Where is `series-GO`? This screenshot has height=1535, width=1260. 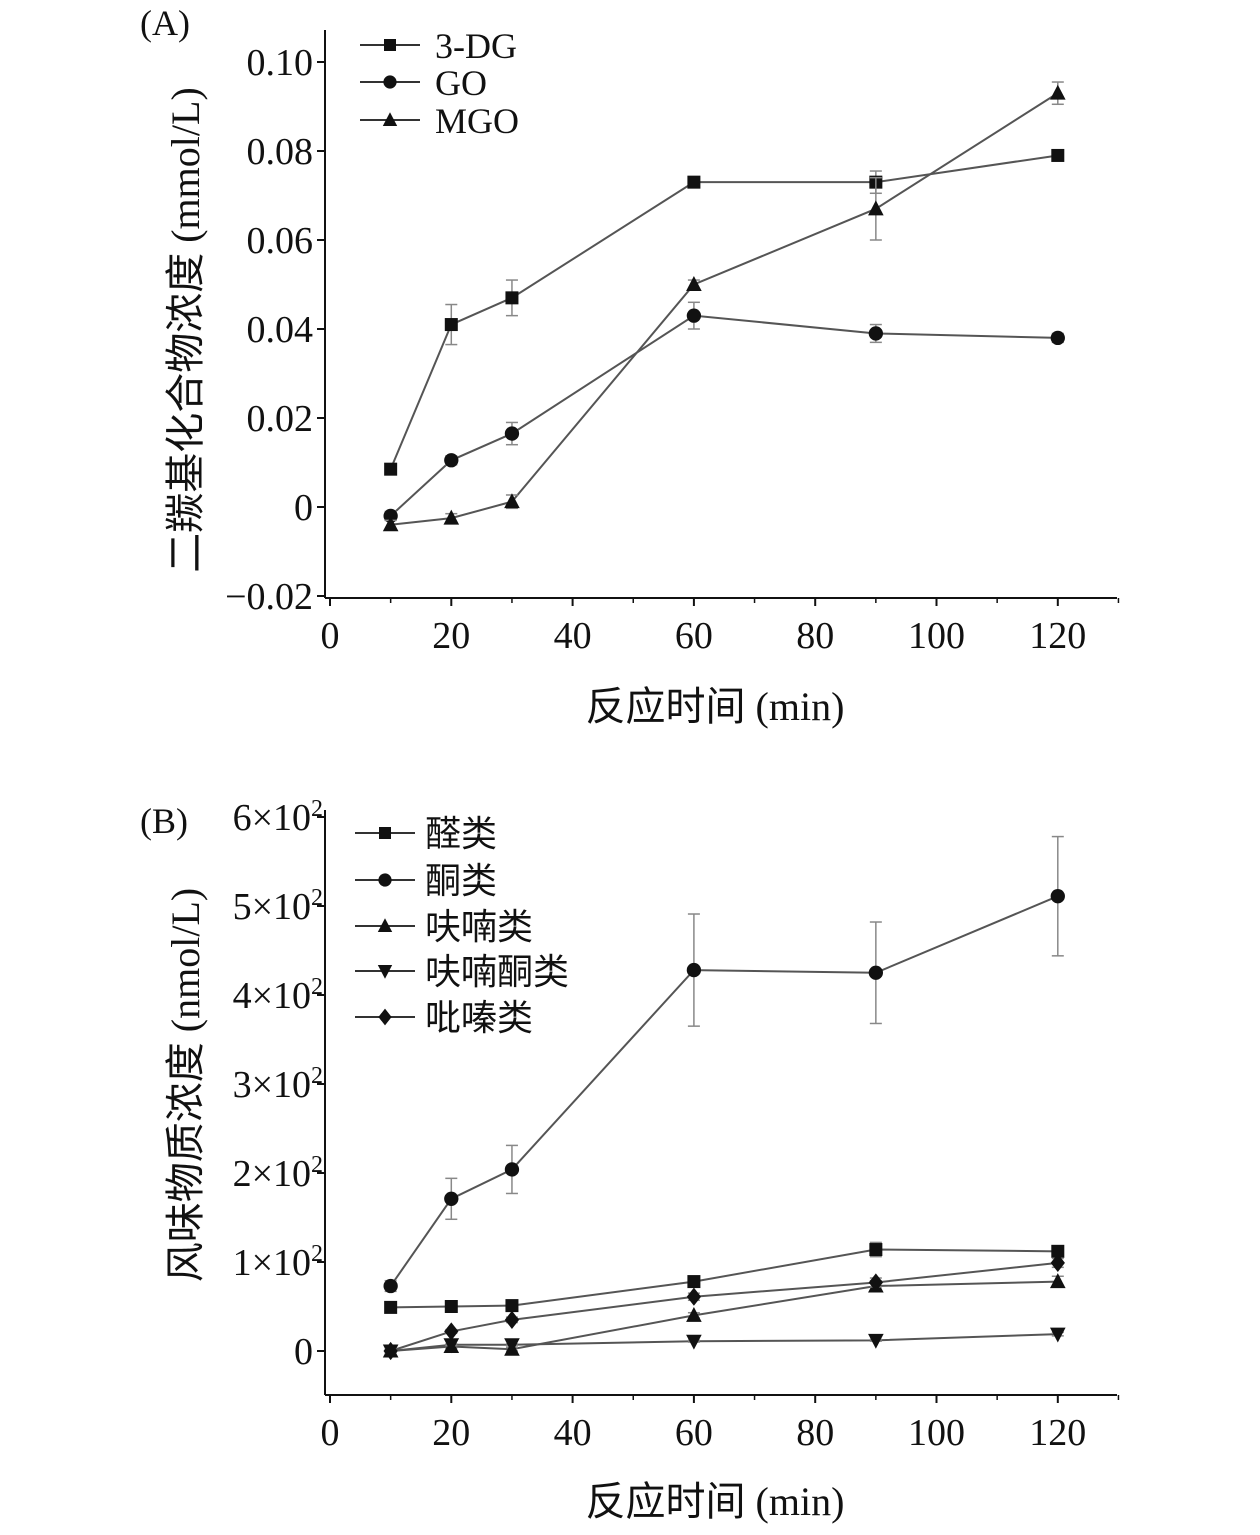
series-GO is located at coordinates (724, 412).